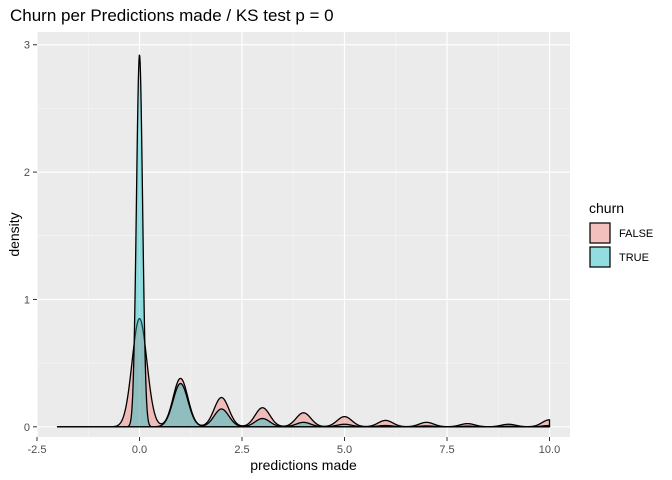 This screenshot has width=672, height=480. What do you see at coordinates (294, 446) in the screenshot?
I see `x-axis: -2.5 0.0 2.5 5.0 7.5 10.0` at bounding box center [294, 446].